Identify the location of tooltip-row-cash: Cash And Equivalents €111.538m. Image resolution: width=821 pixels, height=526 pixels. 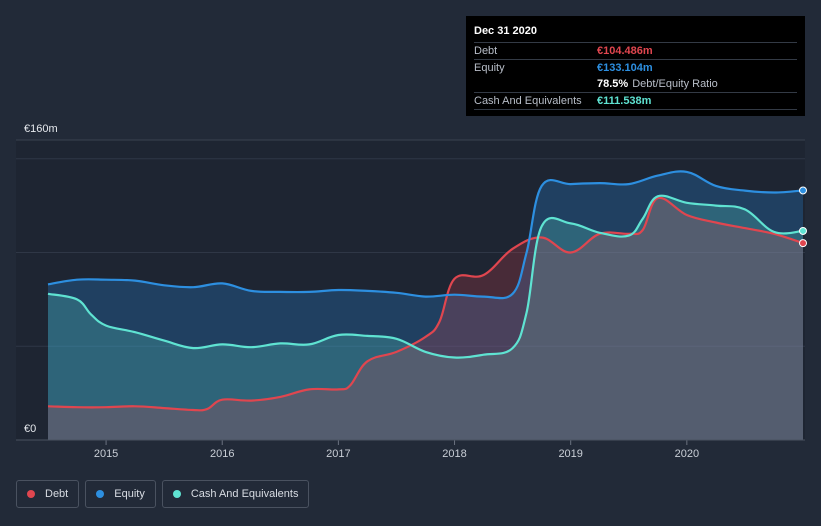
(635, 101).